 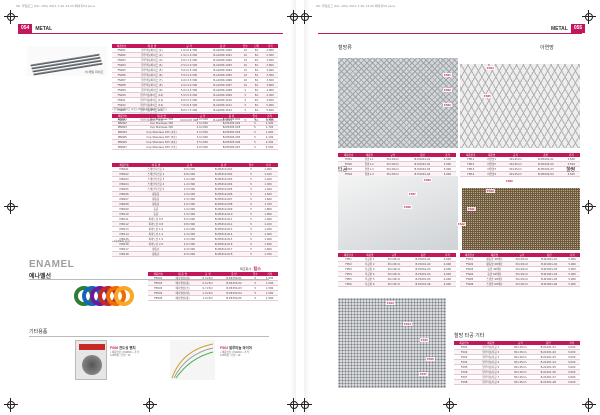 What do you see at coordinates (152, 65) in the screenshot?
I see `table-cell: 알루미늄파이프 (4)` at bounding box center [152, 65].